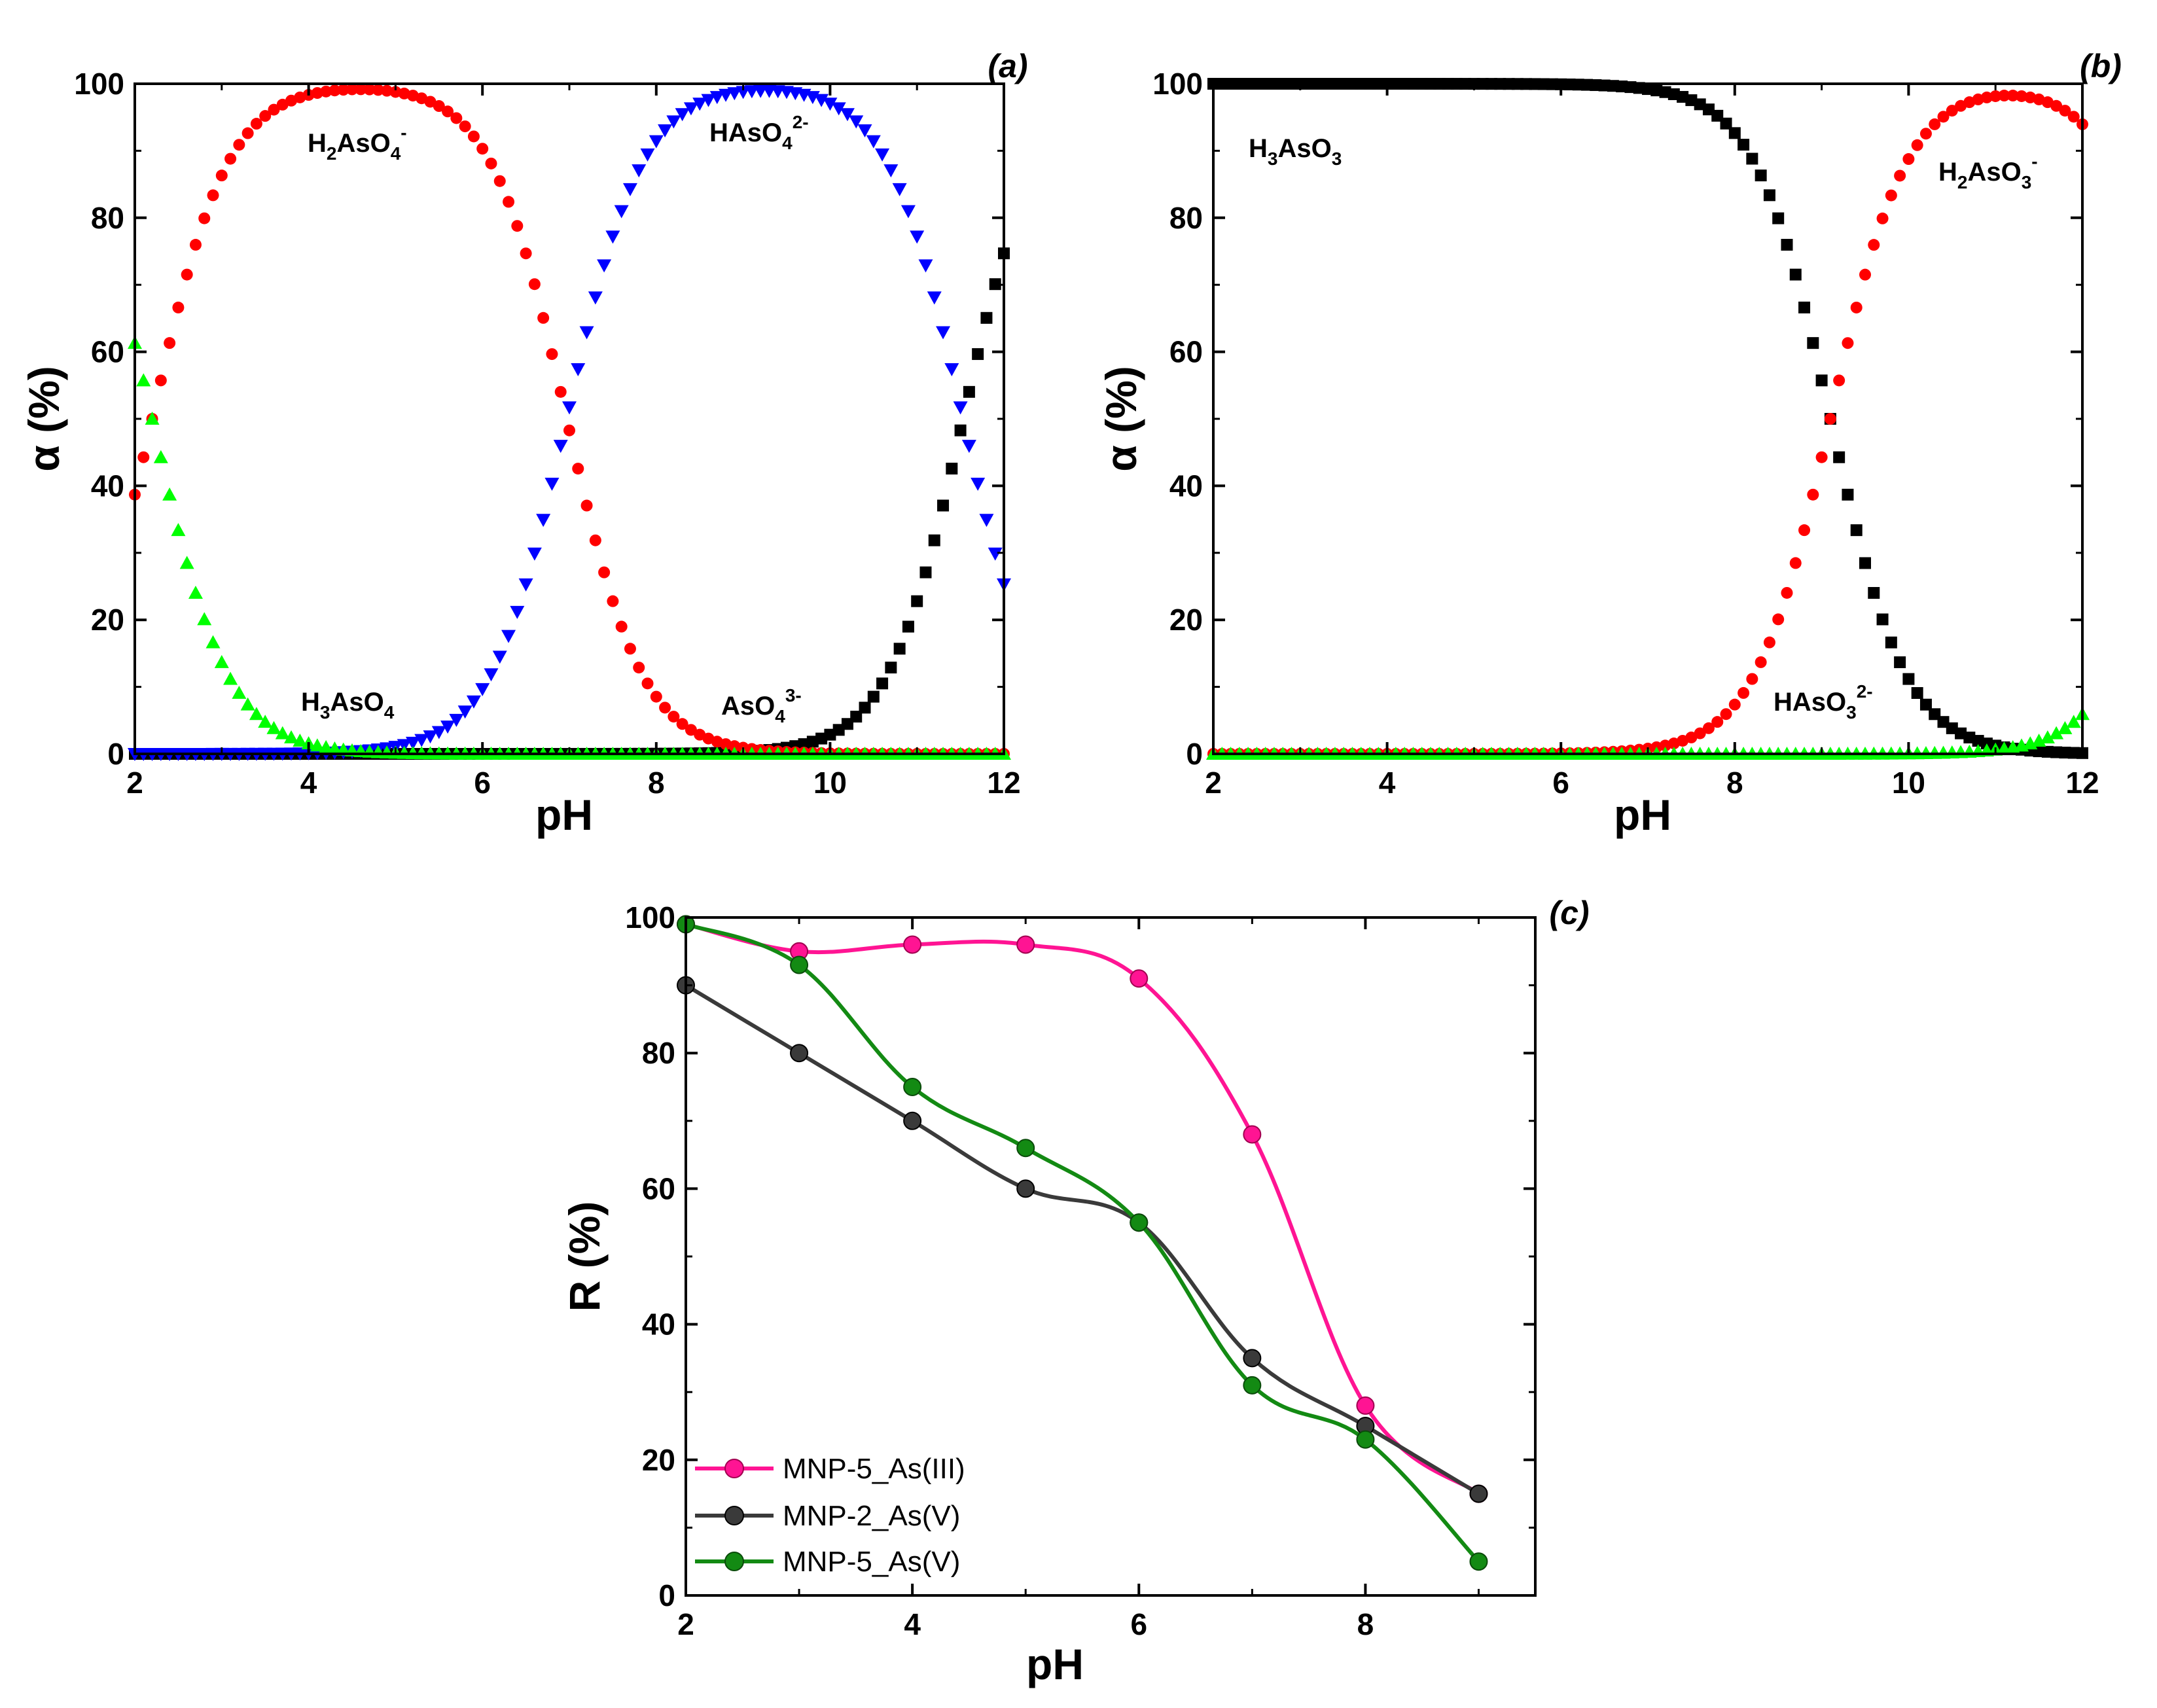  Describe the element at coordinates (871, 1562) in the screenshot. I see `legend-label-mnp5-as5: MNP-5_As(V)` at that location.